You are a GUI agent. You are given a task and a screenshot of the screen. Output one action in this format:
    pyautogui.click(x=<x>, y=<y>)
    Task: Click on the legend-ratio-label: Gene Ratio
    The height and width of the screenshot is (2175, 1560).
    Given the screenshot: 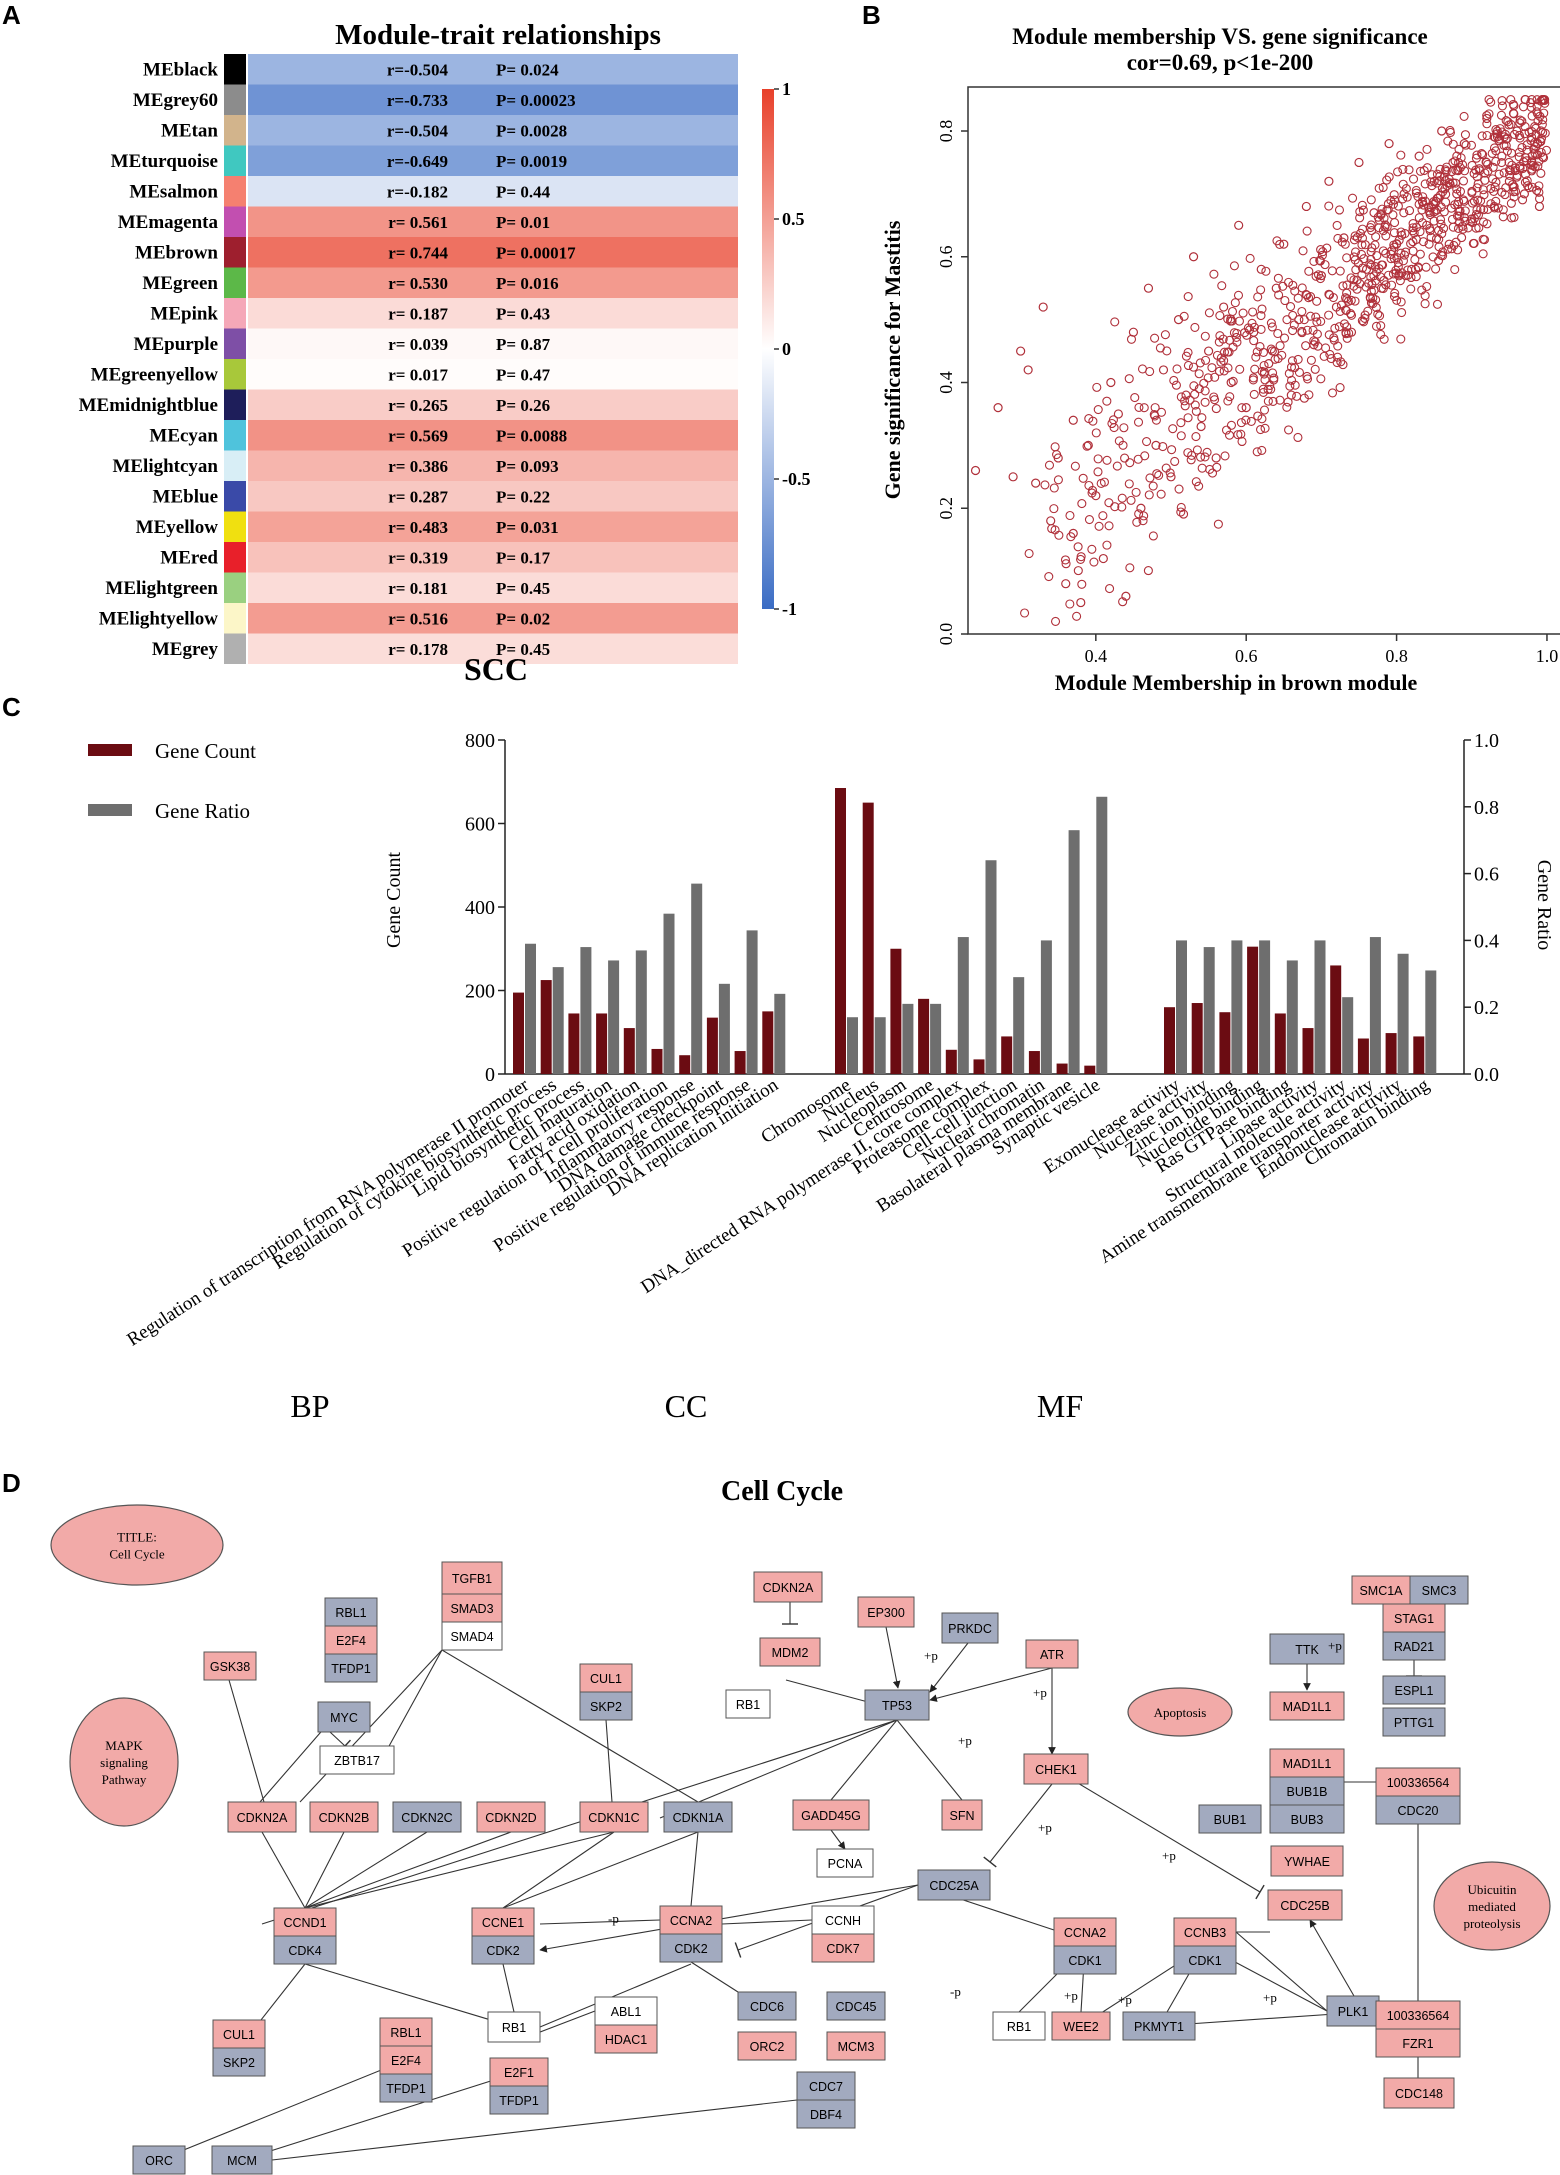 What is the action you would take?
    pyautogui.click(x=202, y=811)
    